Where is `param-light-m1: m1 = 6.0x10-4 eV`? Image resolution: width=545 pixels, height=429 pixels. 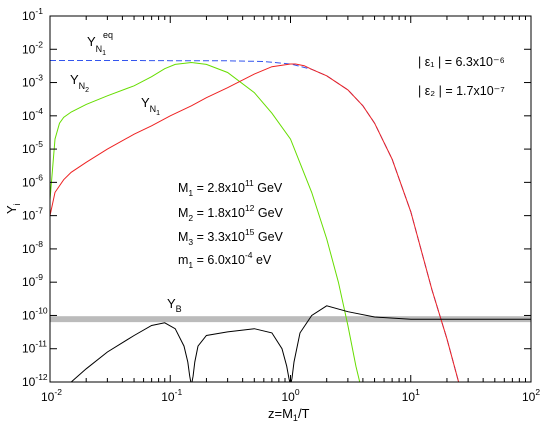
param-light-m1: m1 = 6.0x10-4 eV is located at coordinates (225, 260).